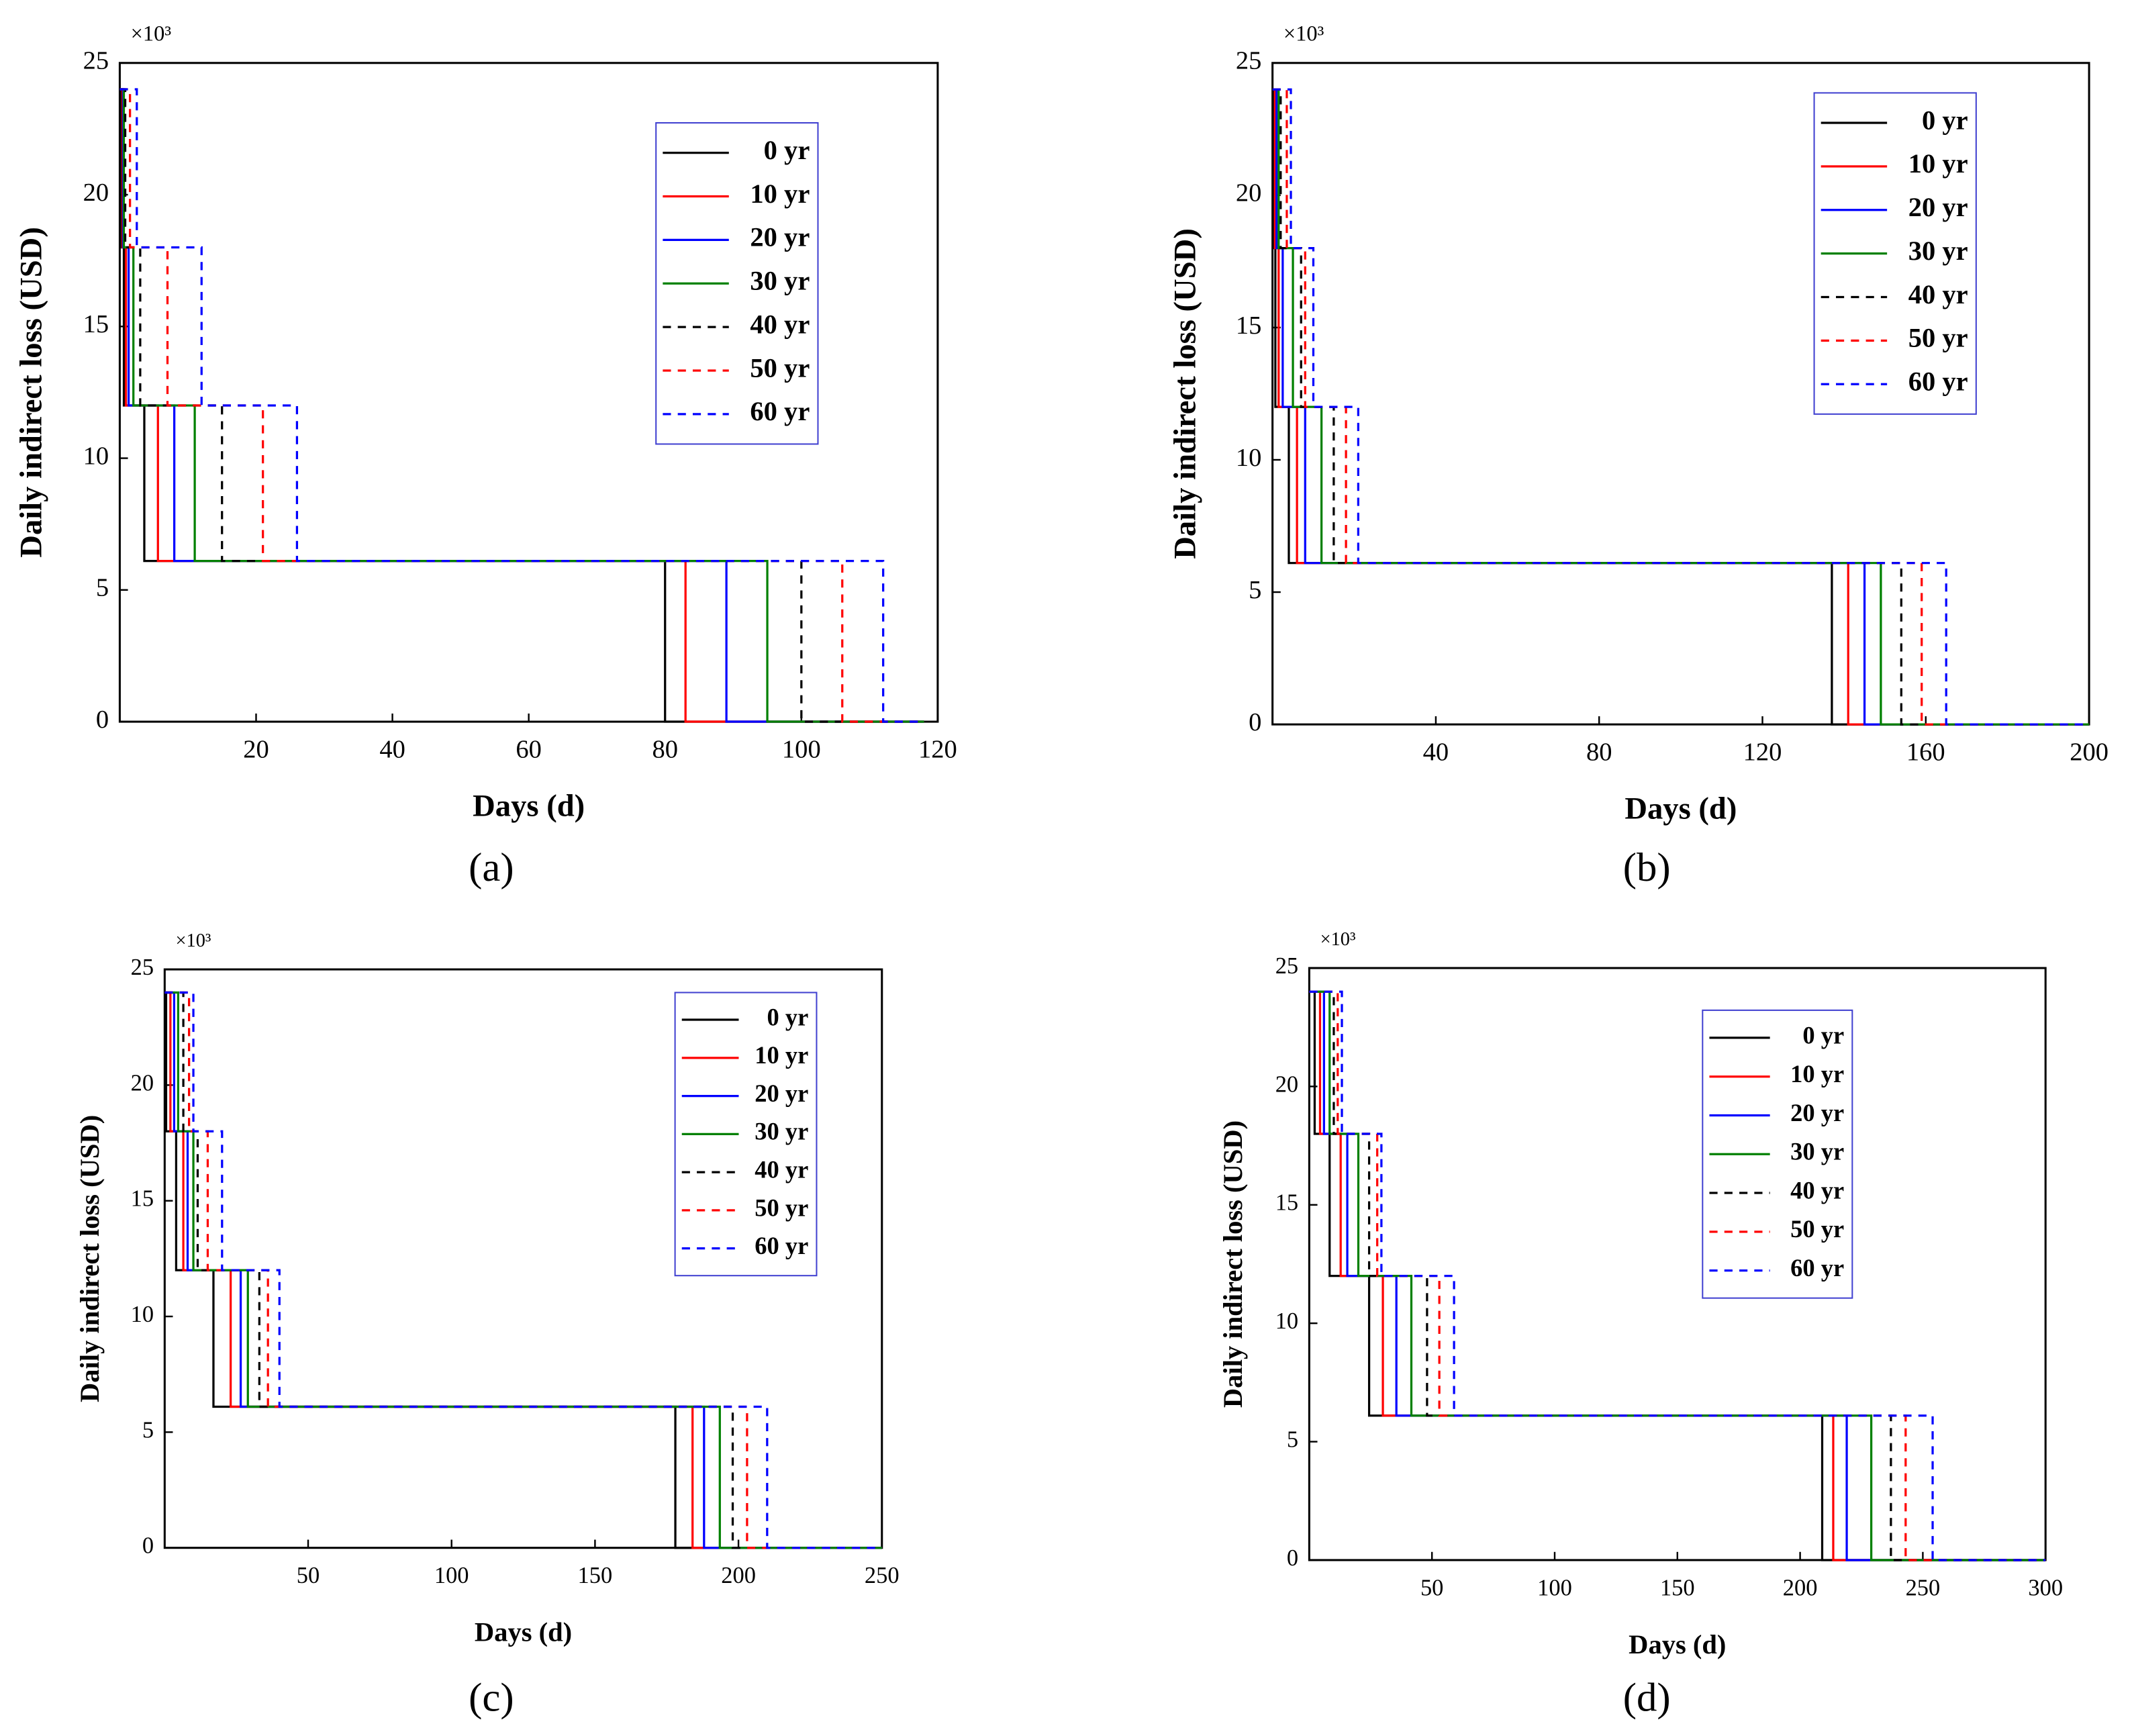 The image size is (2134, 1736). What do you see at coordinates (491, 1699) in the screenshot?
I see `caption: (c)` at bounding box center [491, 1699].